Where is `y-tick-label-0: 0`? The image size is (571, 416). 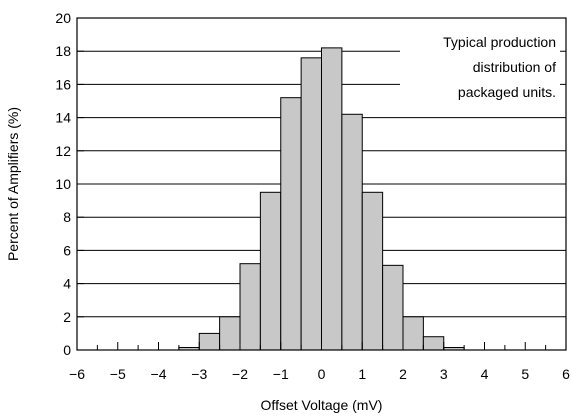
y-tick-label-0: 0 is located at coordinates (67, 350).